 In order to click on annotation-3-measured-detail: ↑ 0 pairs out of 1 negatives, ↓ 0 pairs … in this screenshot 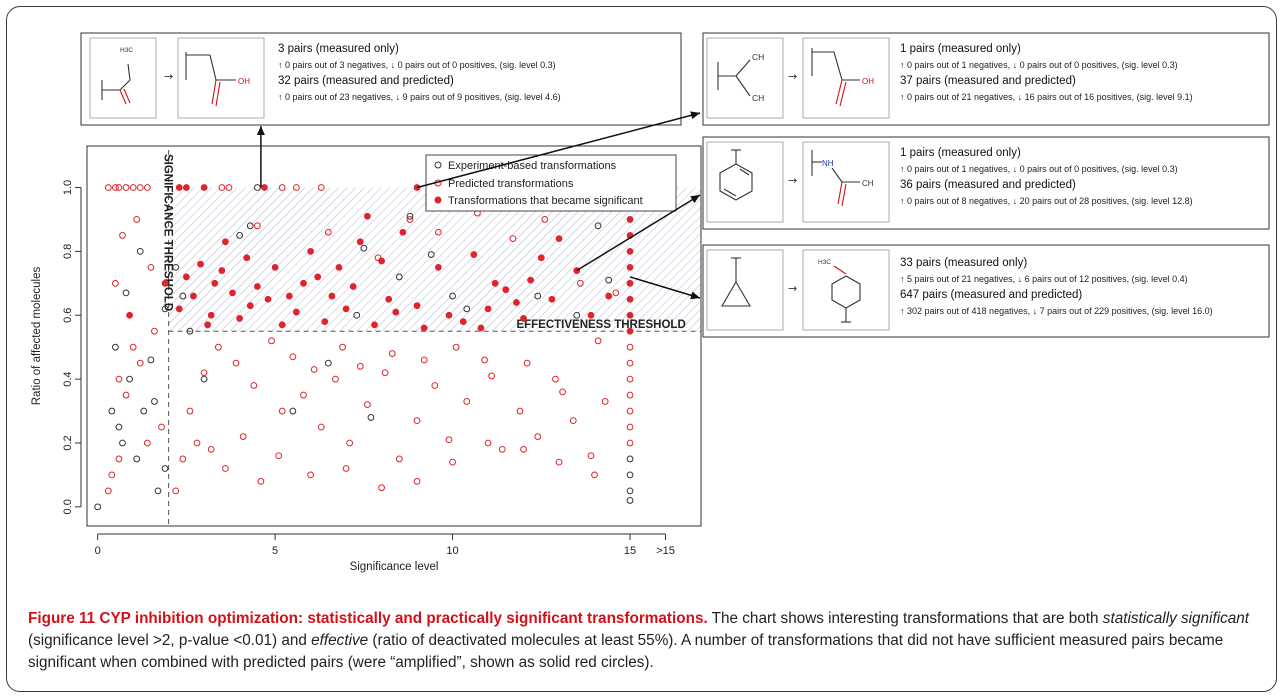, I will do `click(1039, 169)`.